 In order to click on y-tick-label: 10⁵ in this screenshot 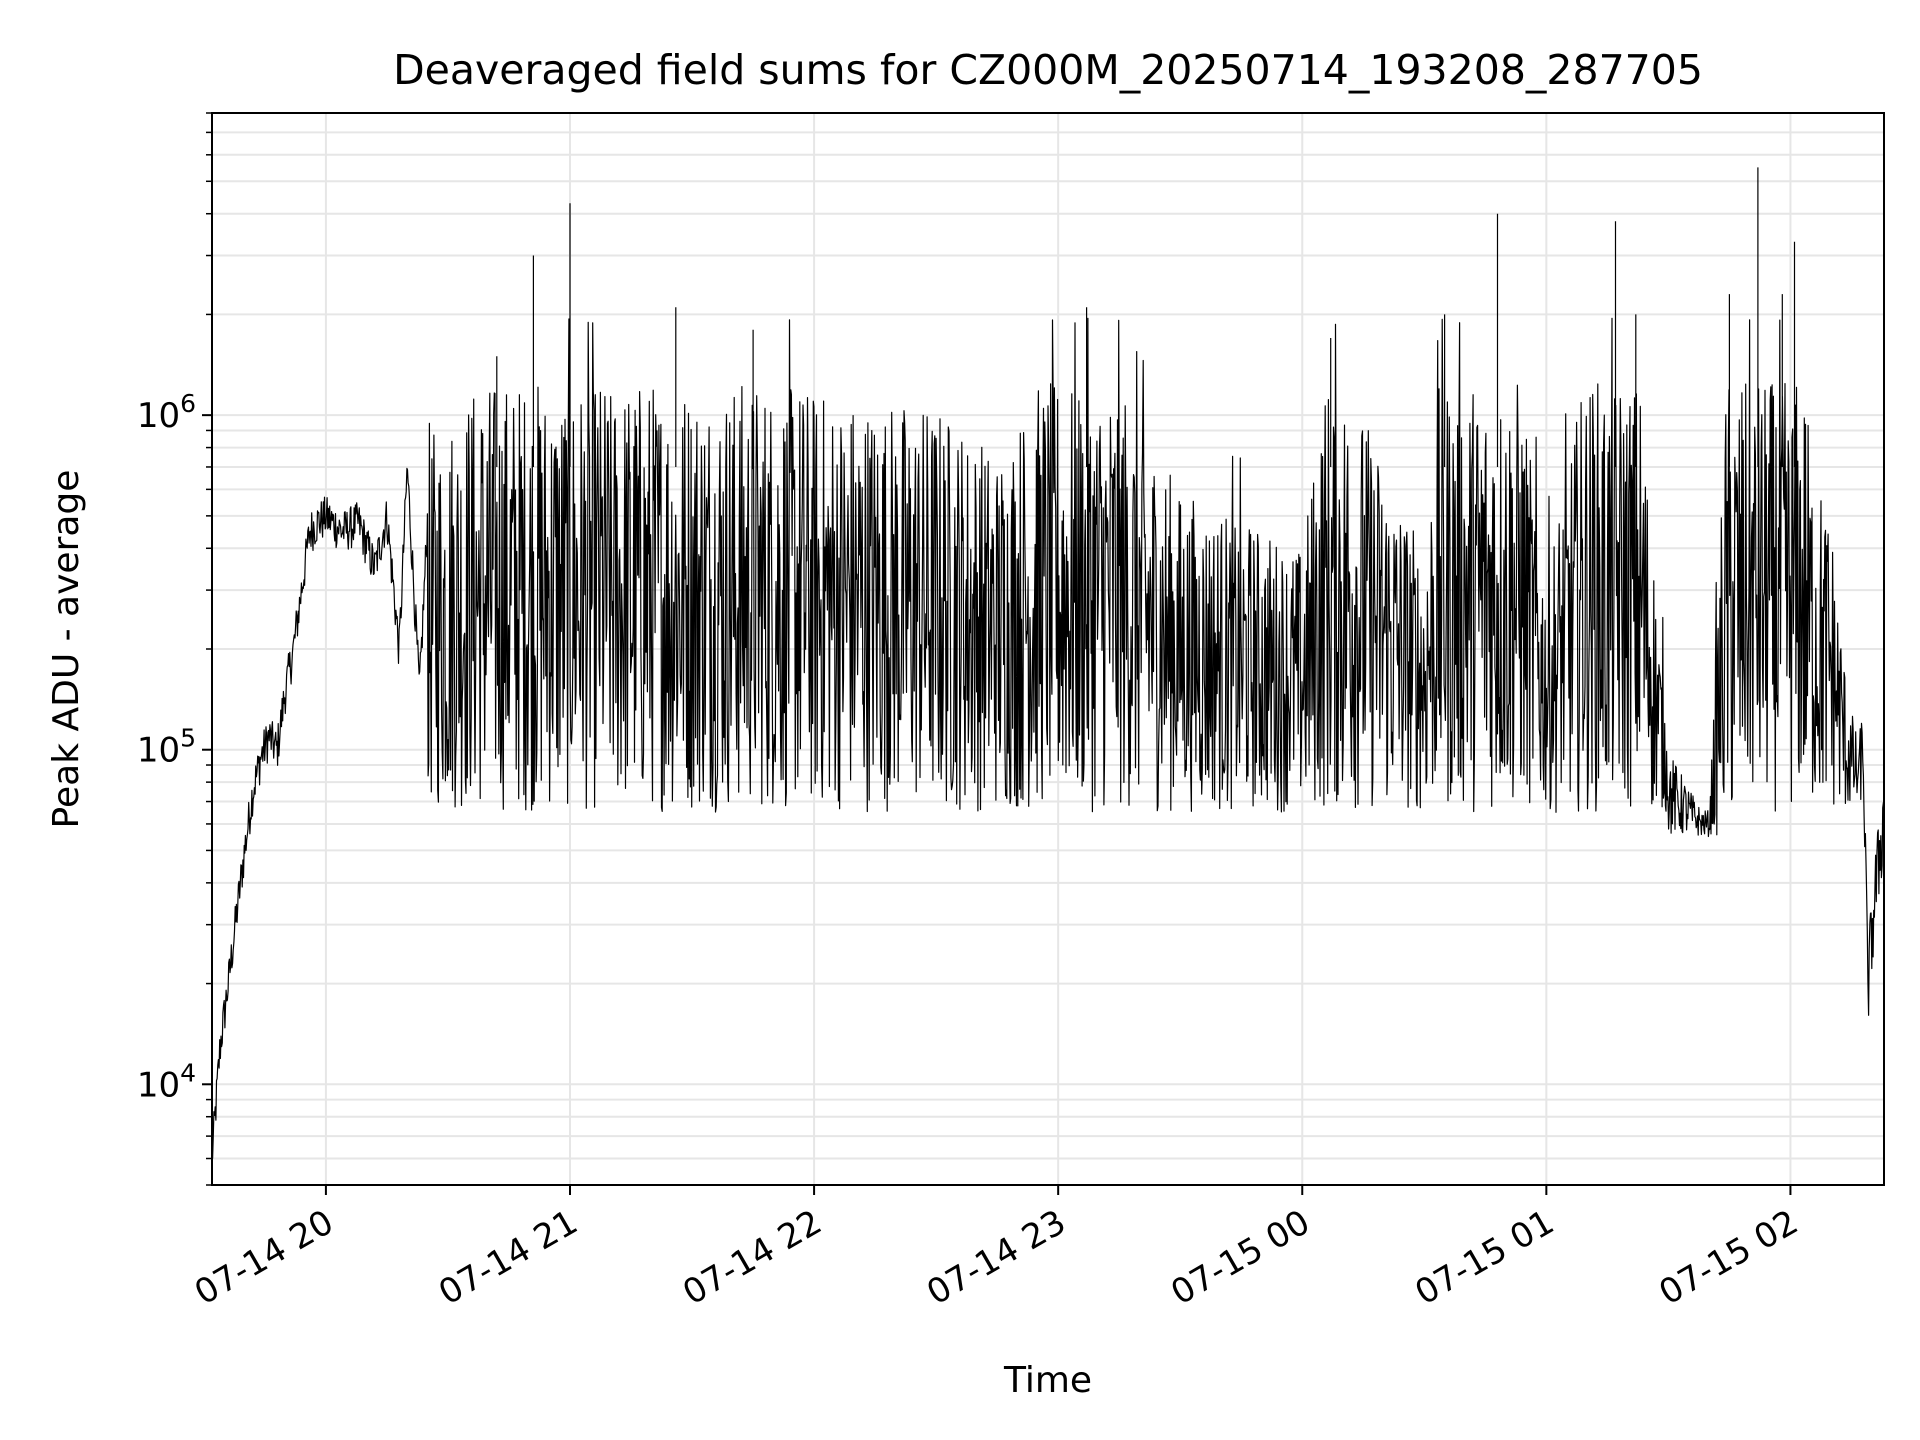, I will do `click(166, 747)`.